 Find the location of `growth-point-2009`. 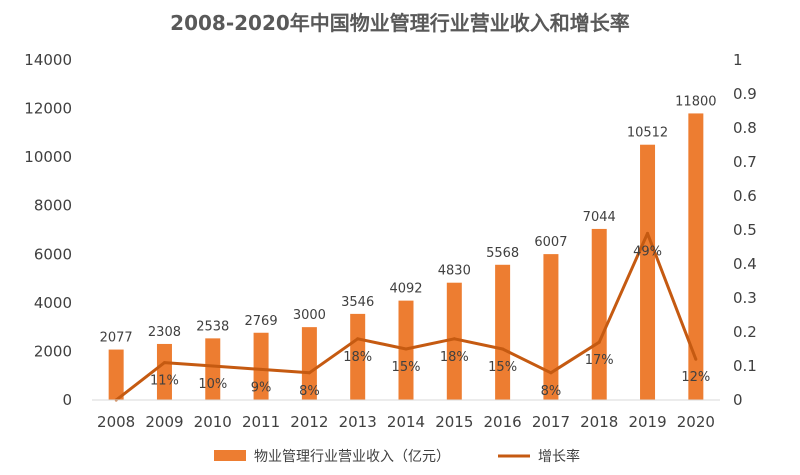

growth-point-2009 is located at coordinates (164, 363).